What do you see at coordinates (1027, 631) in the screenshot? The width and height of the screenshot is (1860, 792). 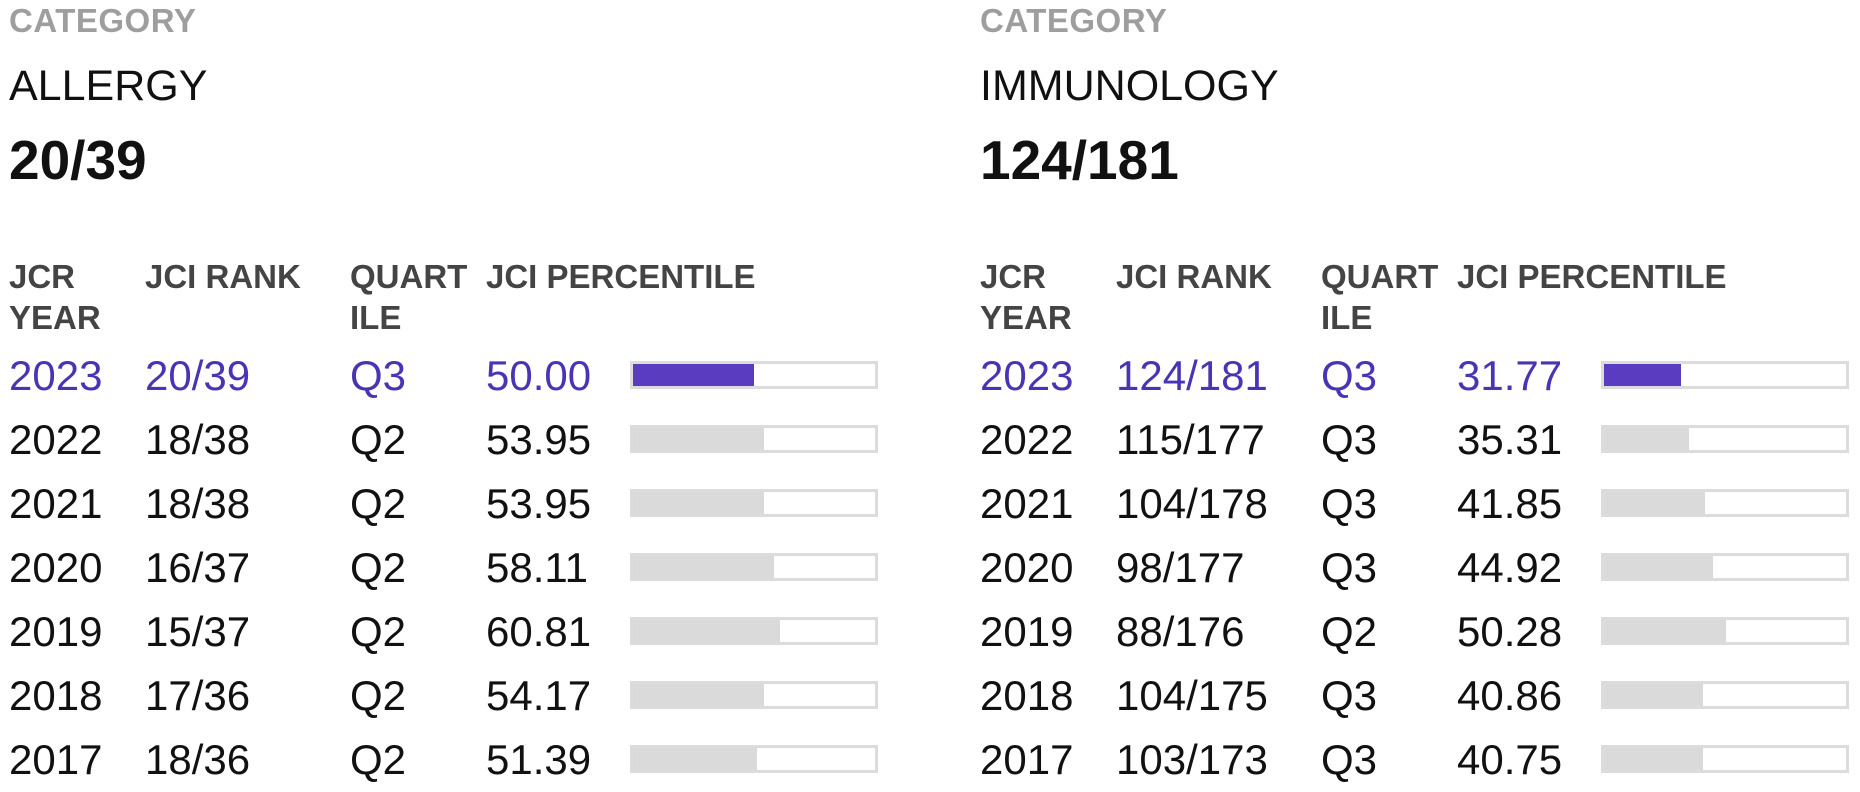 I see `cell-jcr-year: 2019` at bounding box center [1027, 631].